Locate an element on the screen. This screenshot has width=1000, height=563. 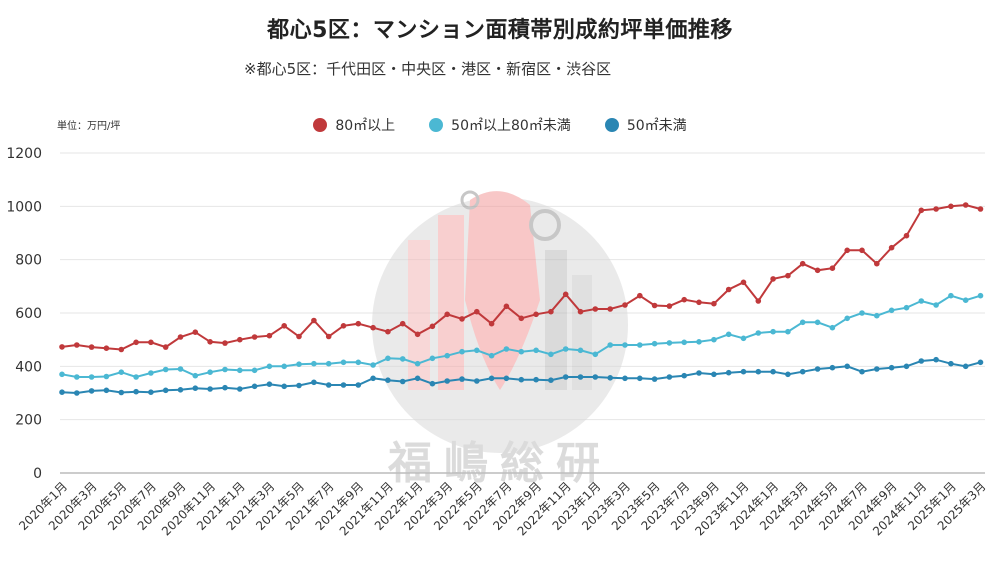
legend-label-s1: 80㎡以上 is located at coordinates (365, 126).